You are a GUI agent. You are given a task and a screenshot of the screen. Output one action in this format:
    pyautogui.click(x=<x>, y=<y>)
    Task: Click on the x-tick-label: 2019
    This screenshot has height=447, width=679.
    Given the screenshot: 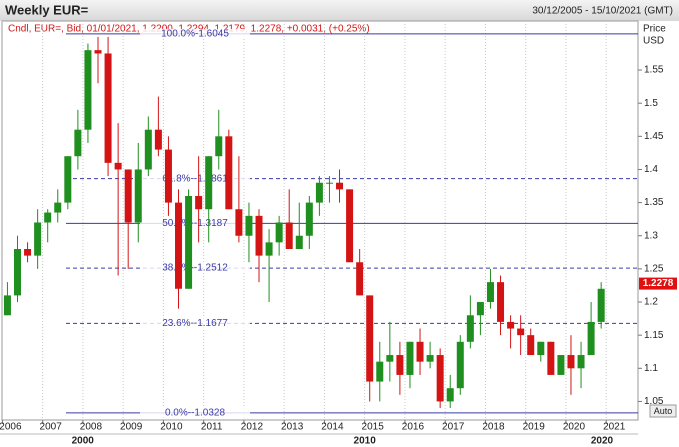 What is the action you would take?
    pyautogui.click(x=534, y=427)
    